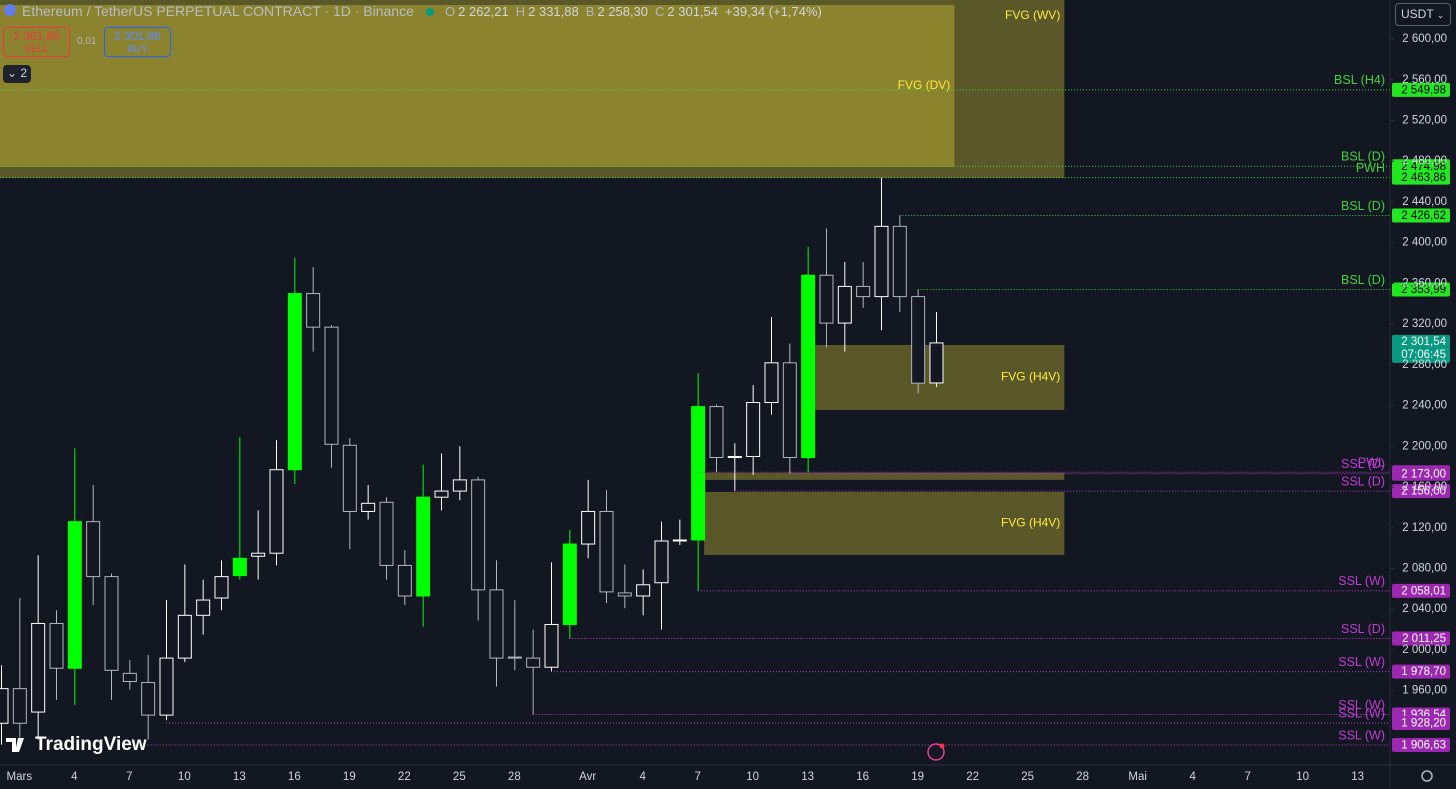 Image resolution: width=1456 pixels, height=789 pixels. I want to click on currency-select: USDT ⌄, so click(1423, 14).